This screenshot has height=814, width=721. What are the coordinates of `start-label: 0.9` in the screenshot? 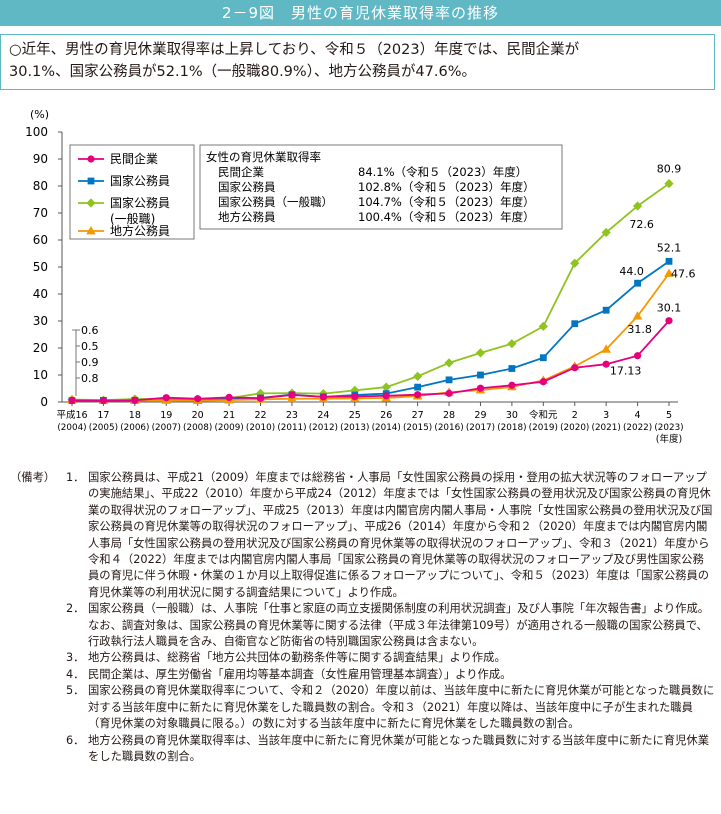 It's located at (90, 362).